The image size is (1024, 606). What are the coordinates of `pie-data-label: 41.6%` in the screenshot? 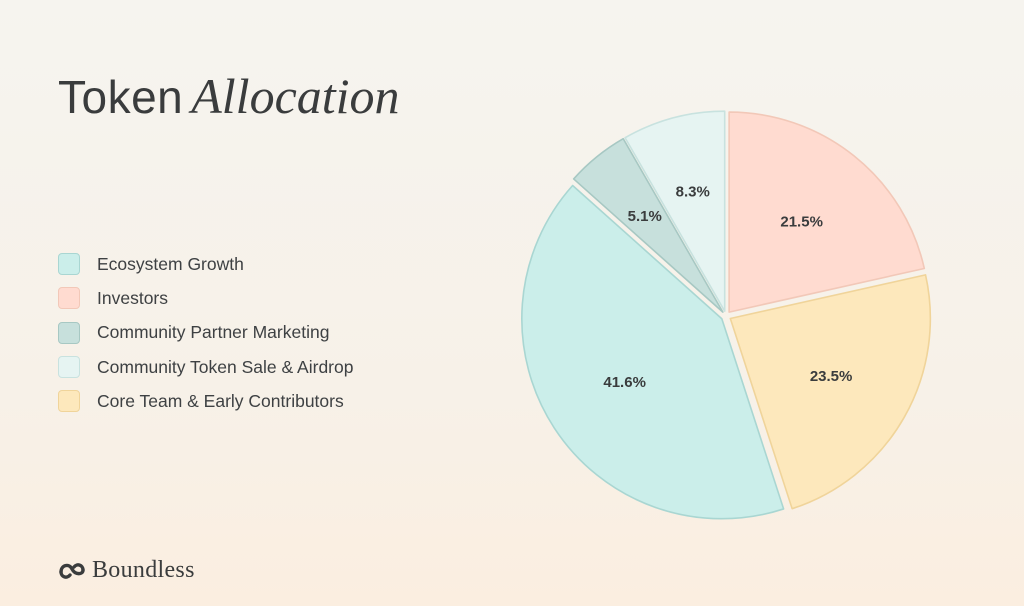 It's located at (624, 382).